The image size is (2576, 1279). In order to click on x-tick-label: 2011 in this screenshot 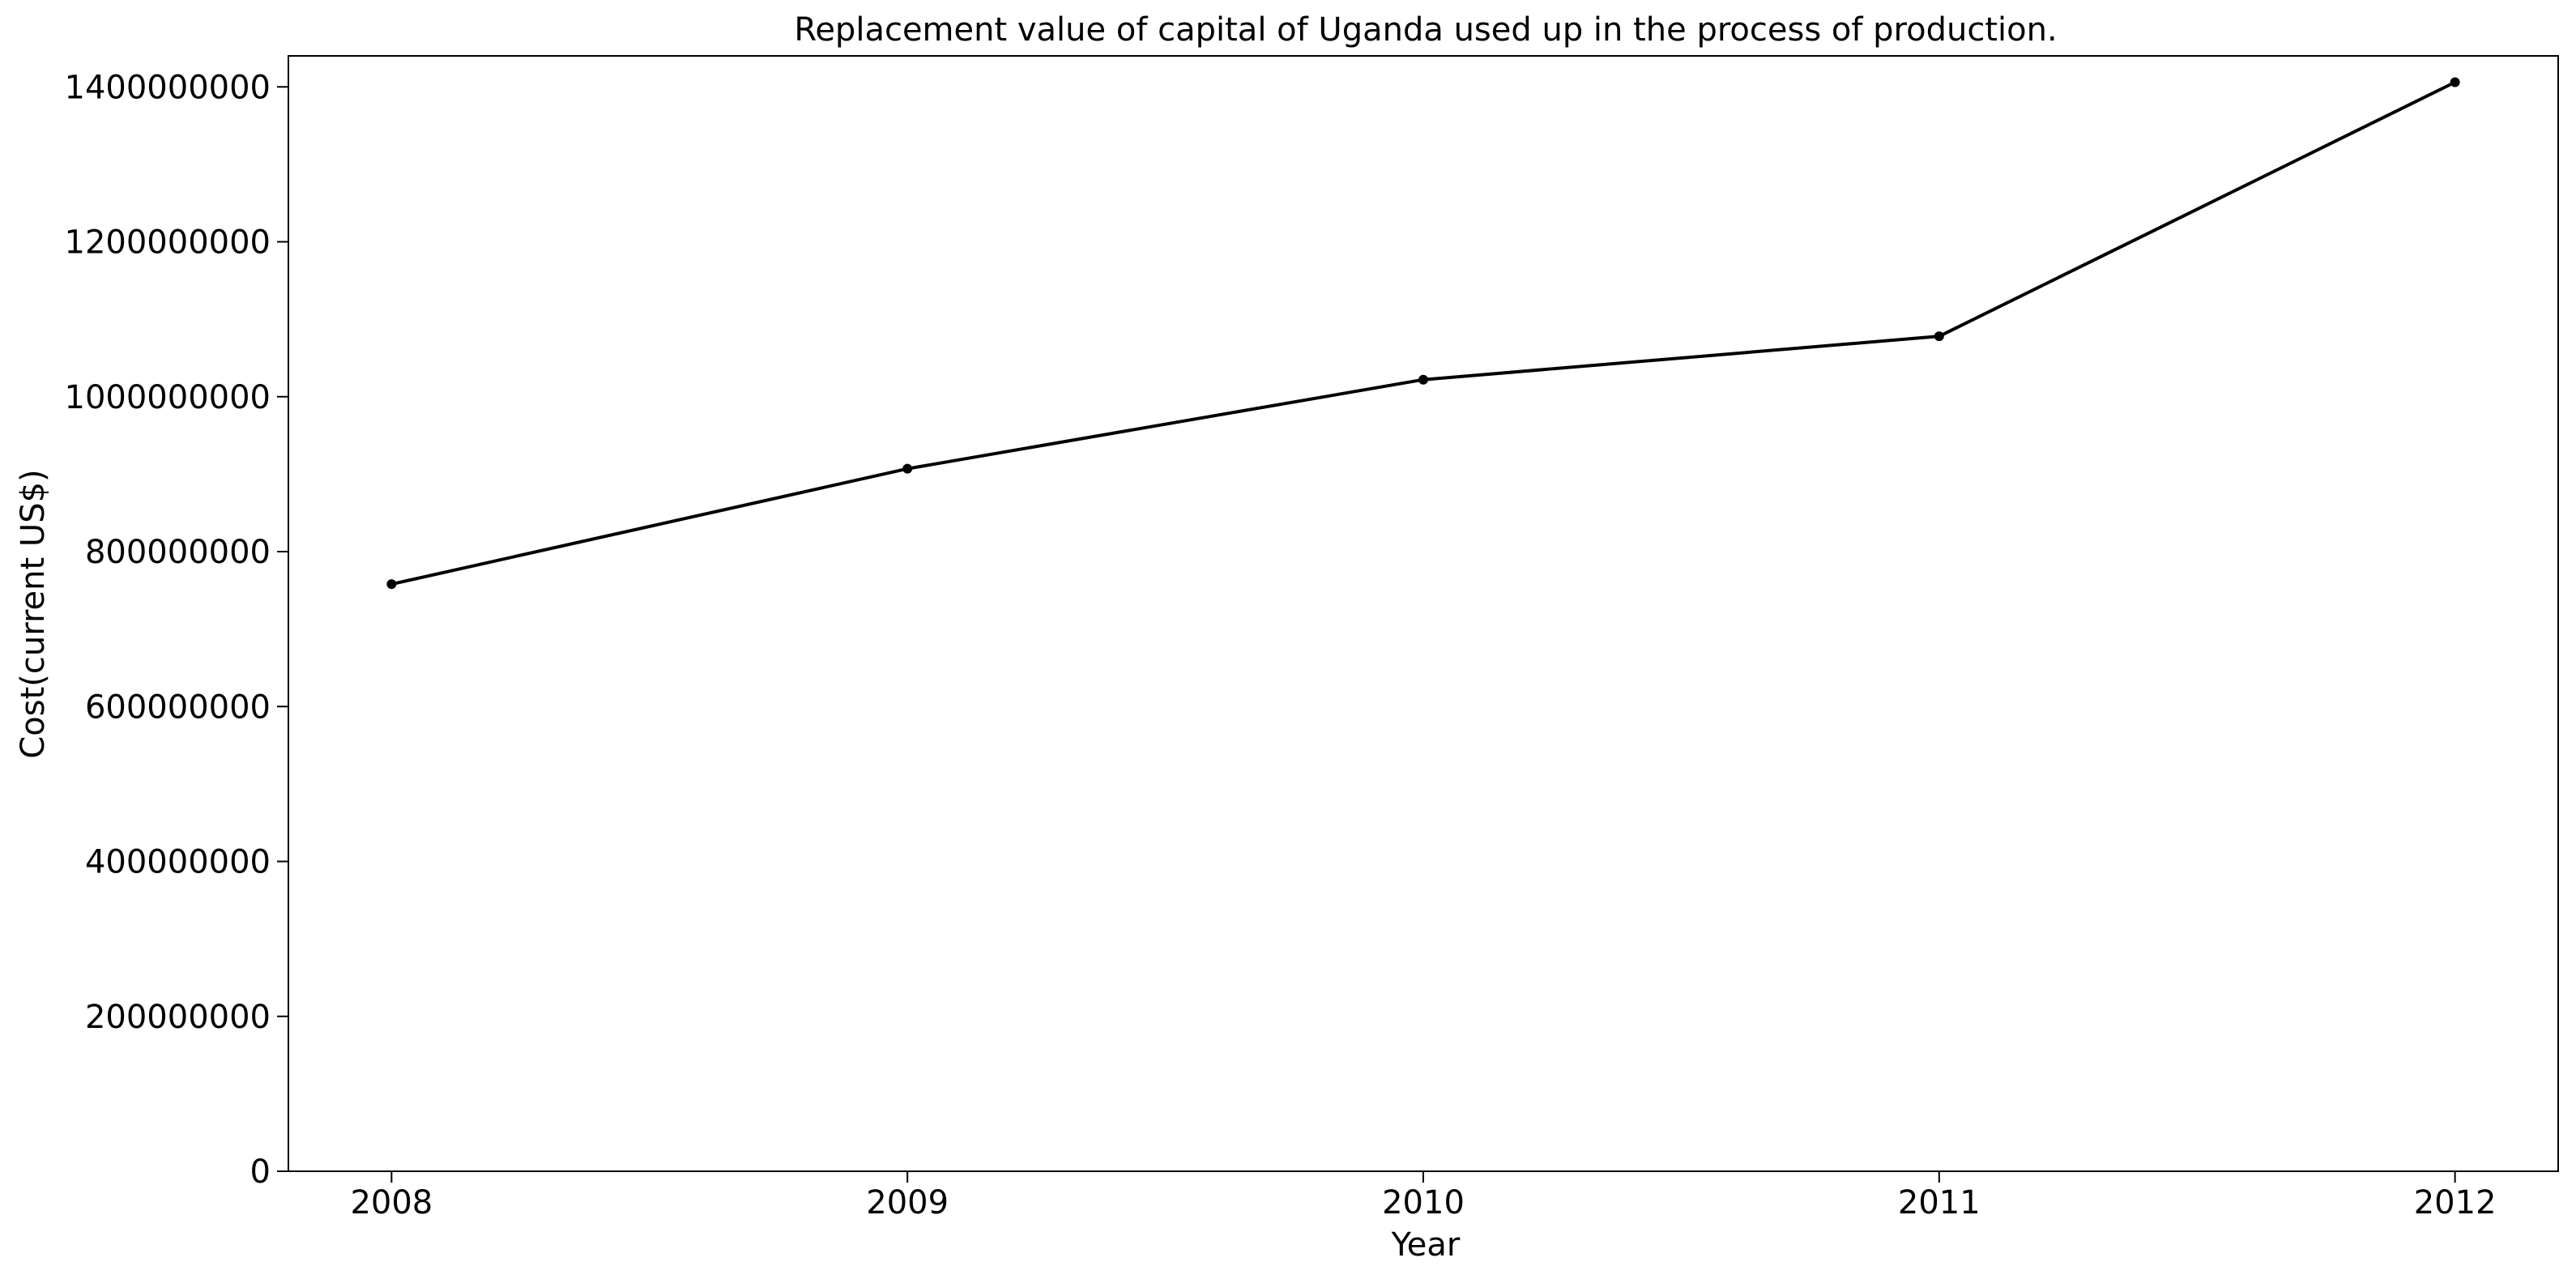, I will do `click(1939, 1202)`.